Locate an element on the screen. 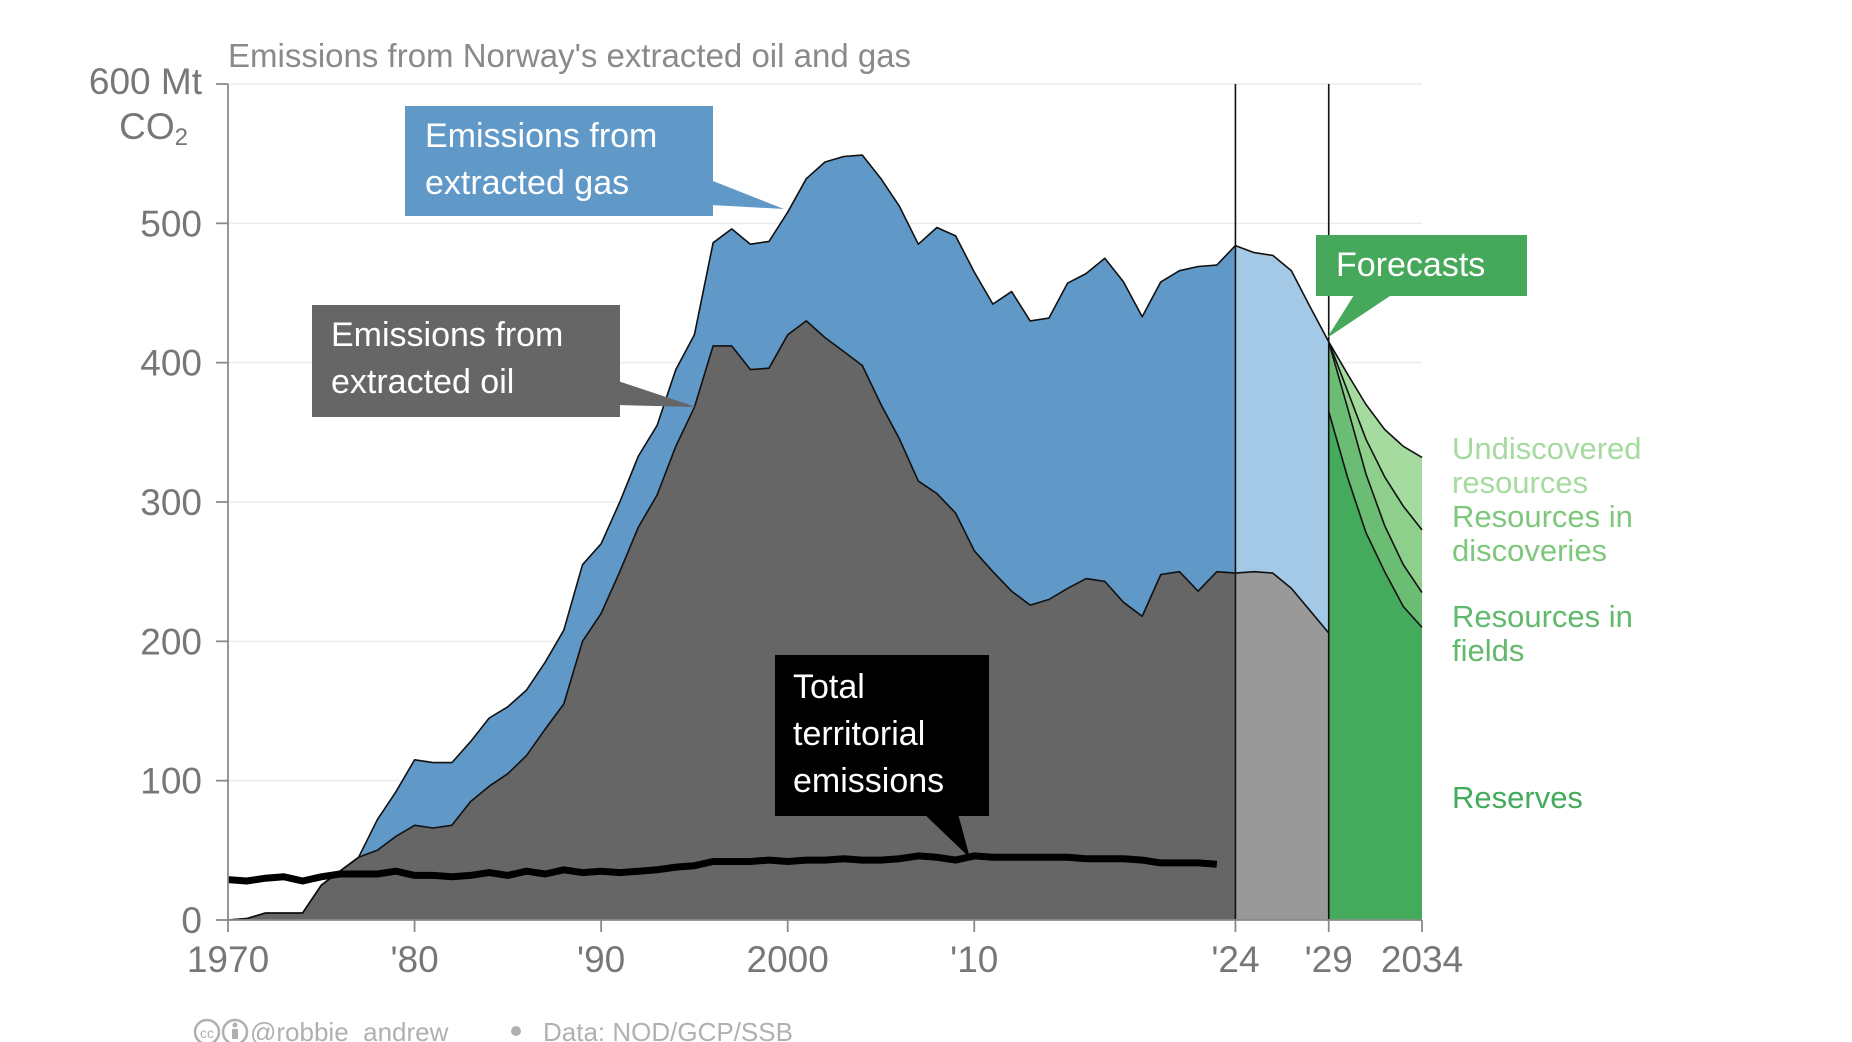 The image size is (1852, 1042). y-tick-label: 300 is located at coordinates (171, 502).